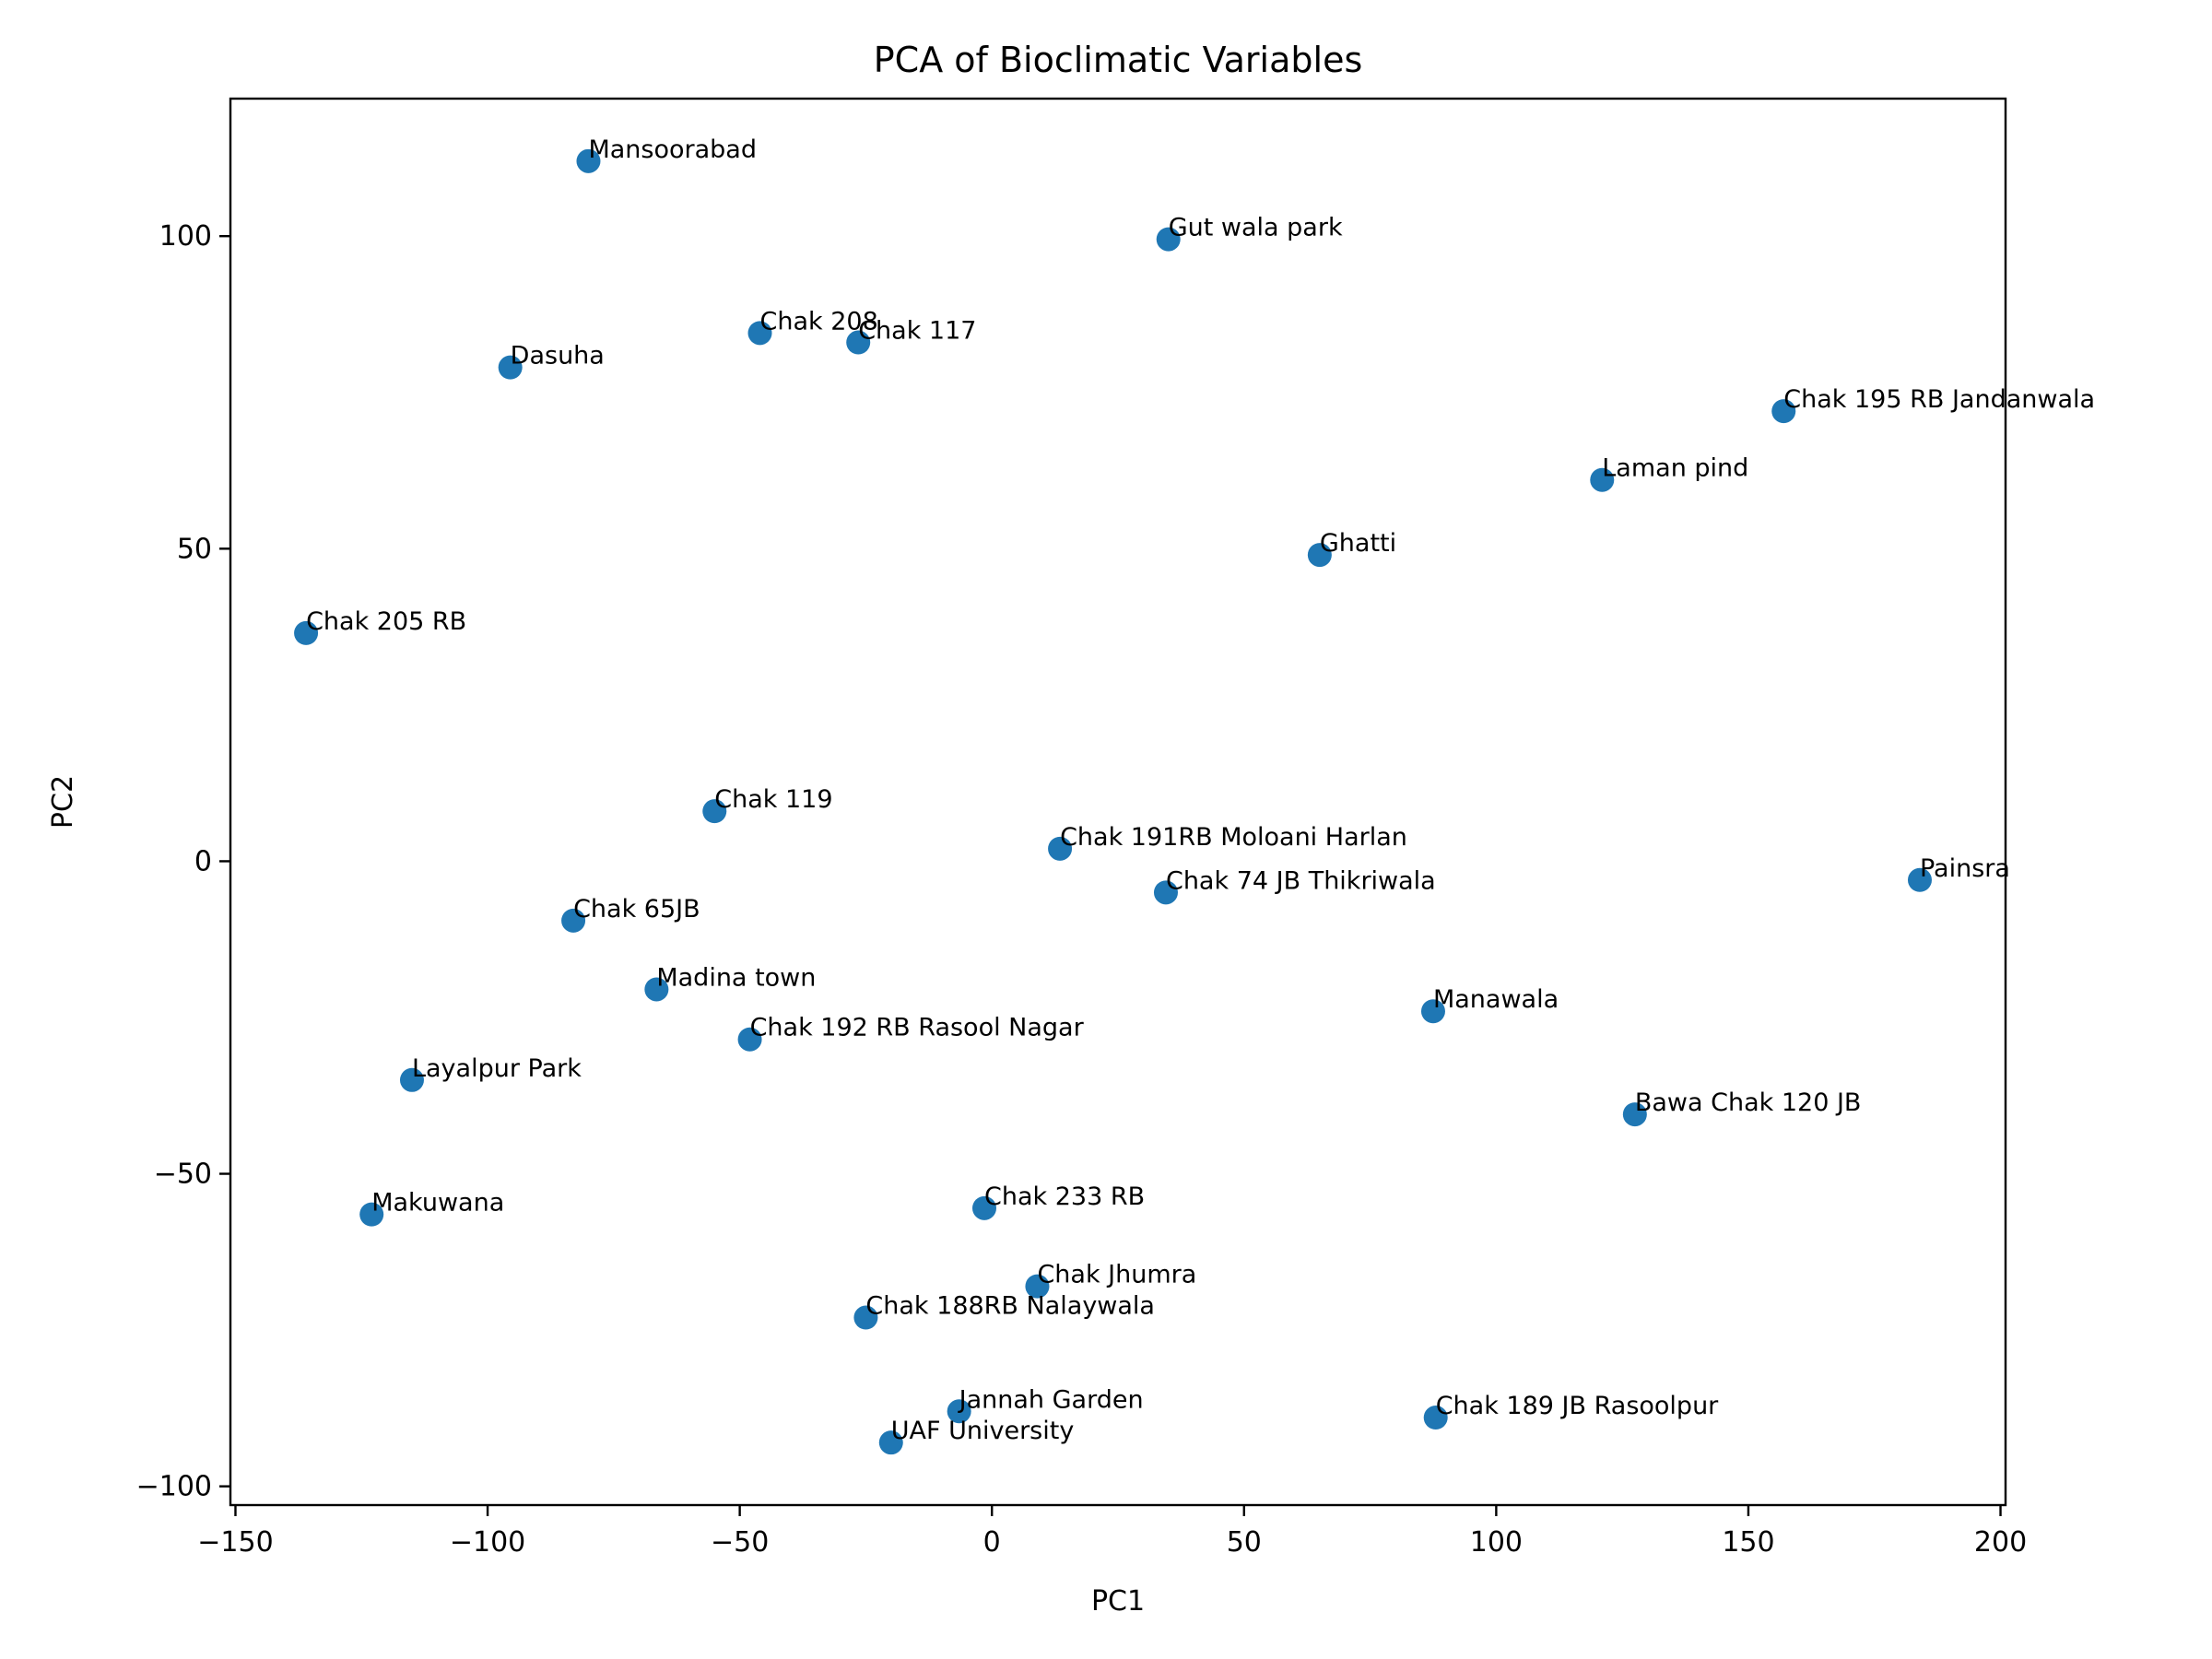  What do you see at coordinates (773, 799) in the screenshot?
I see `point-label: Chak 119` at bounding box center [773, 799].